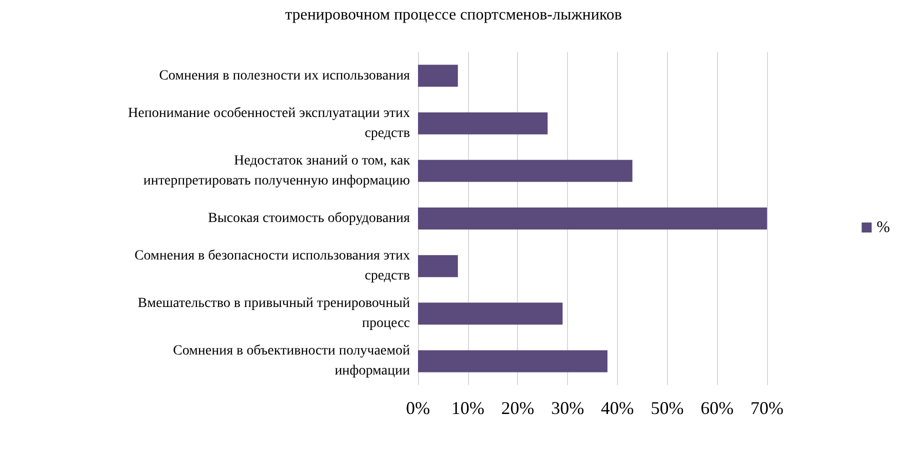  Describe the element at coordinates (291, 361) in the screenshot. I see `y-tick-label: Сомнения в объективности получаемой информации` at that location.